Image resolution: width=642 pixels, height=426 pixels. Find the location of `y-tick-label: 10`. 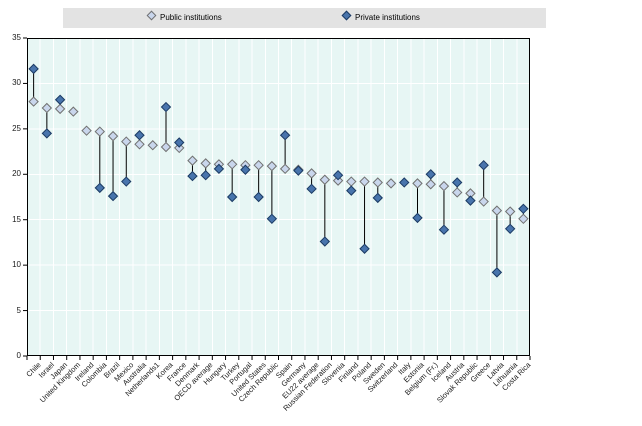

y-tick-label: 10 is located at coordinates (16, 265).